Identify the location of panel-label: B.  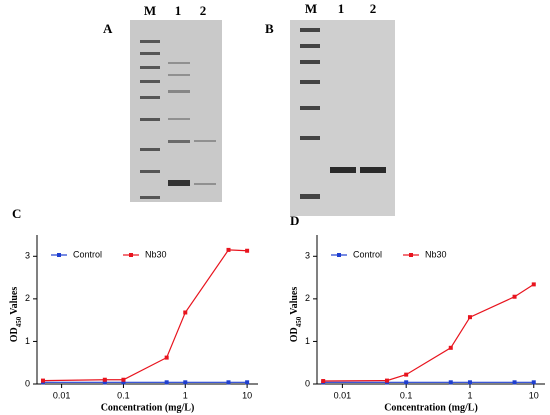
(269, 28).